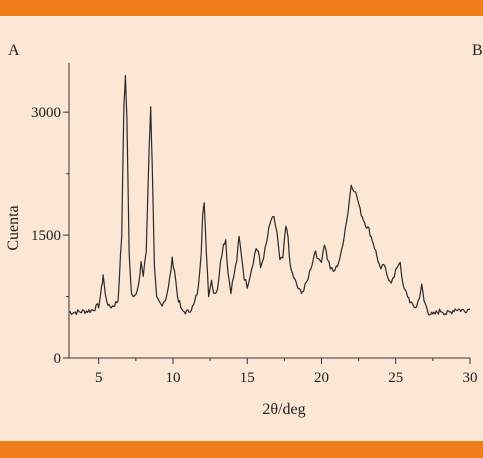  Describe the element at coordinates (14, 50) in the screenshot. I see `panel-label-a: A` at that location.